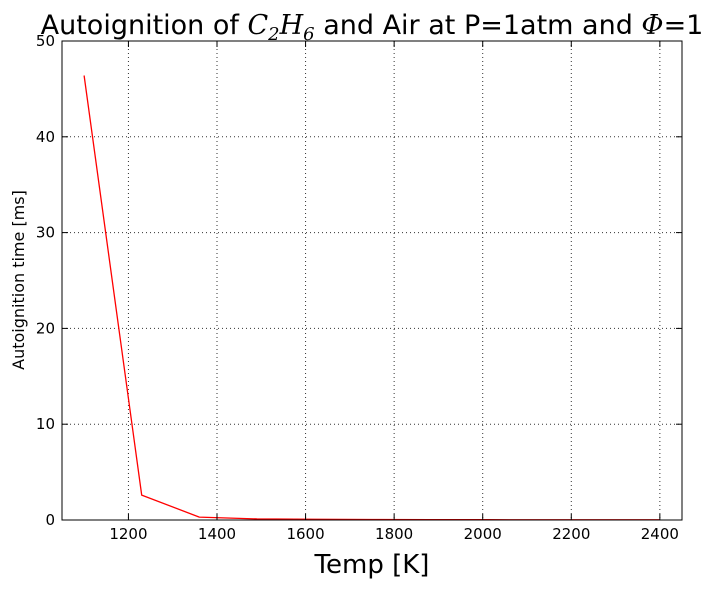  I want to click on title-species-sub2: 6, so click(308, 34).